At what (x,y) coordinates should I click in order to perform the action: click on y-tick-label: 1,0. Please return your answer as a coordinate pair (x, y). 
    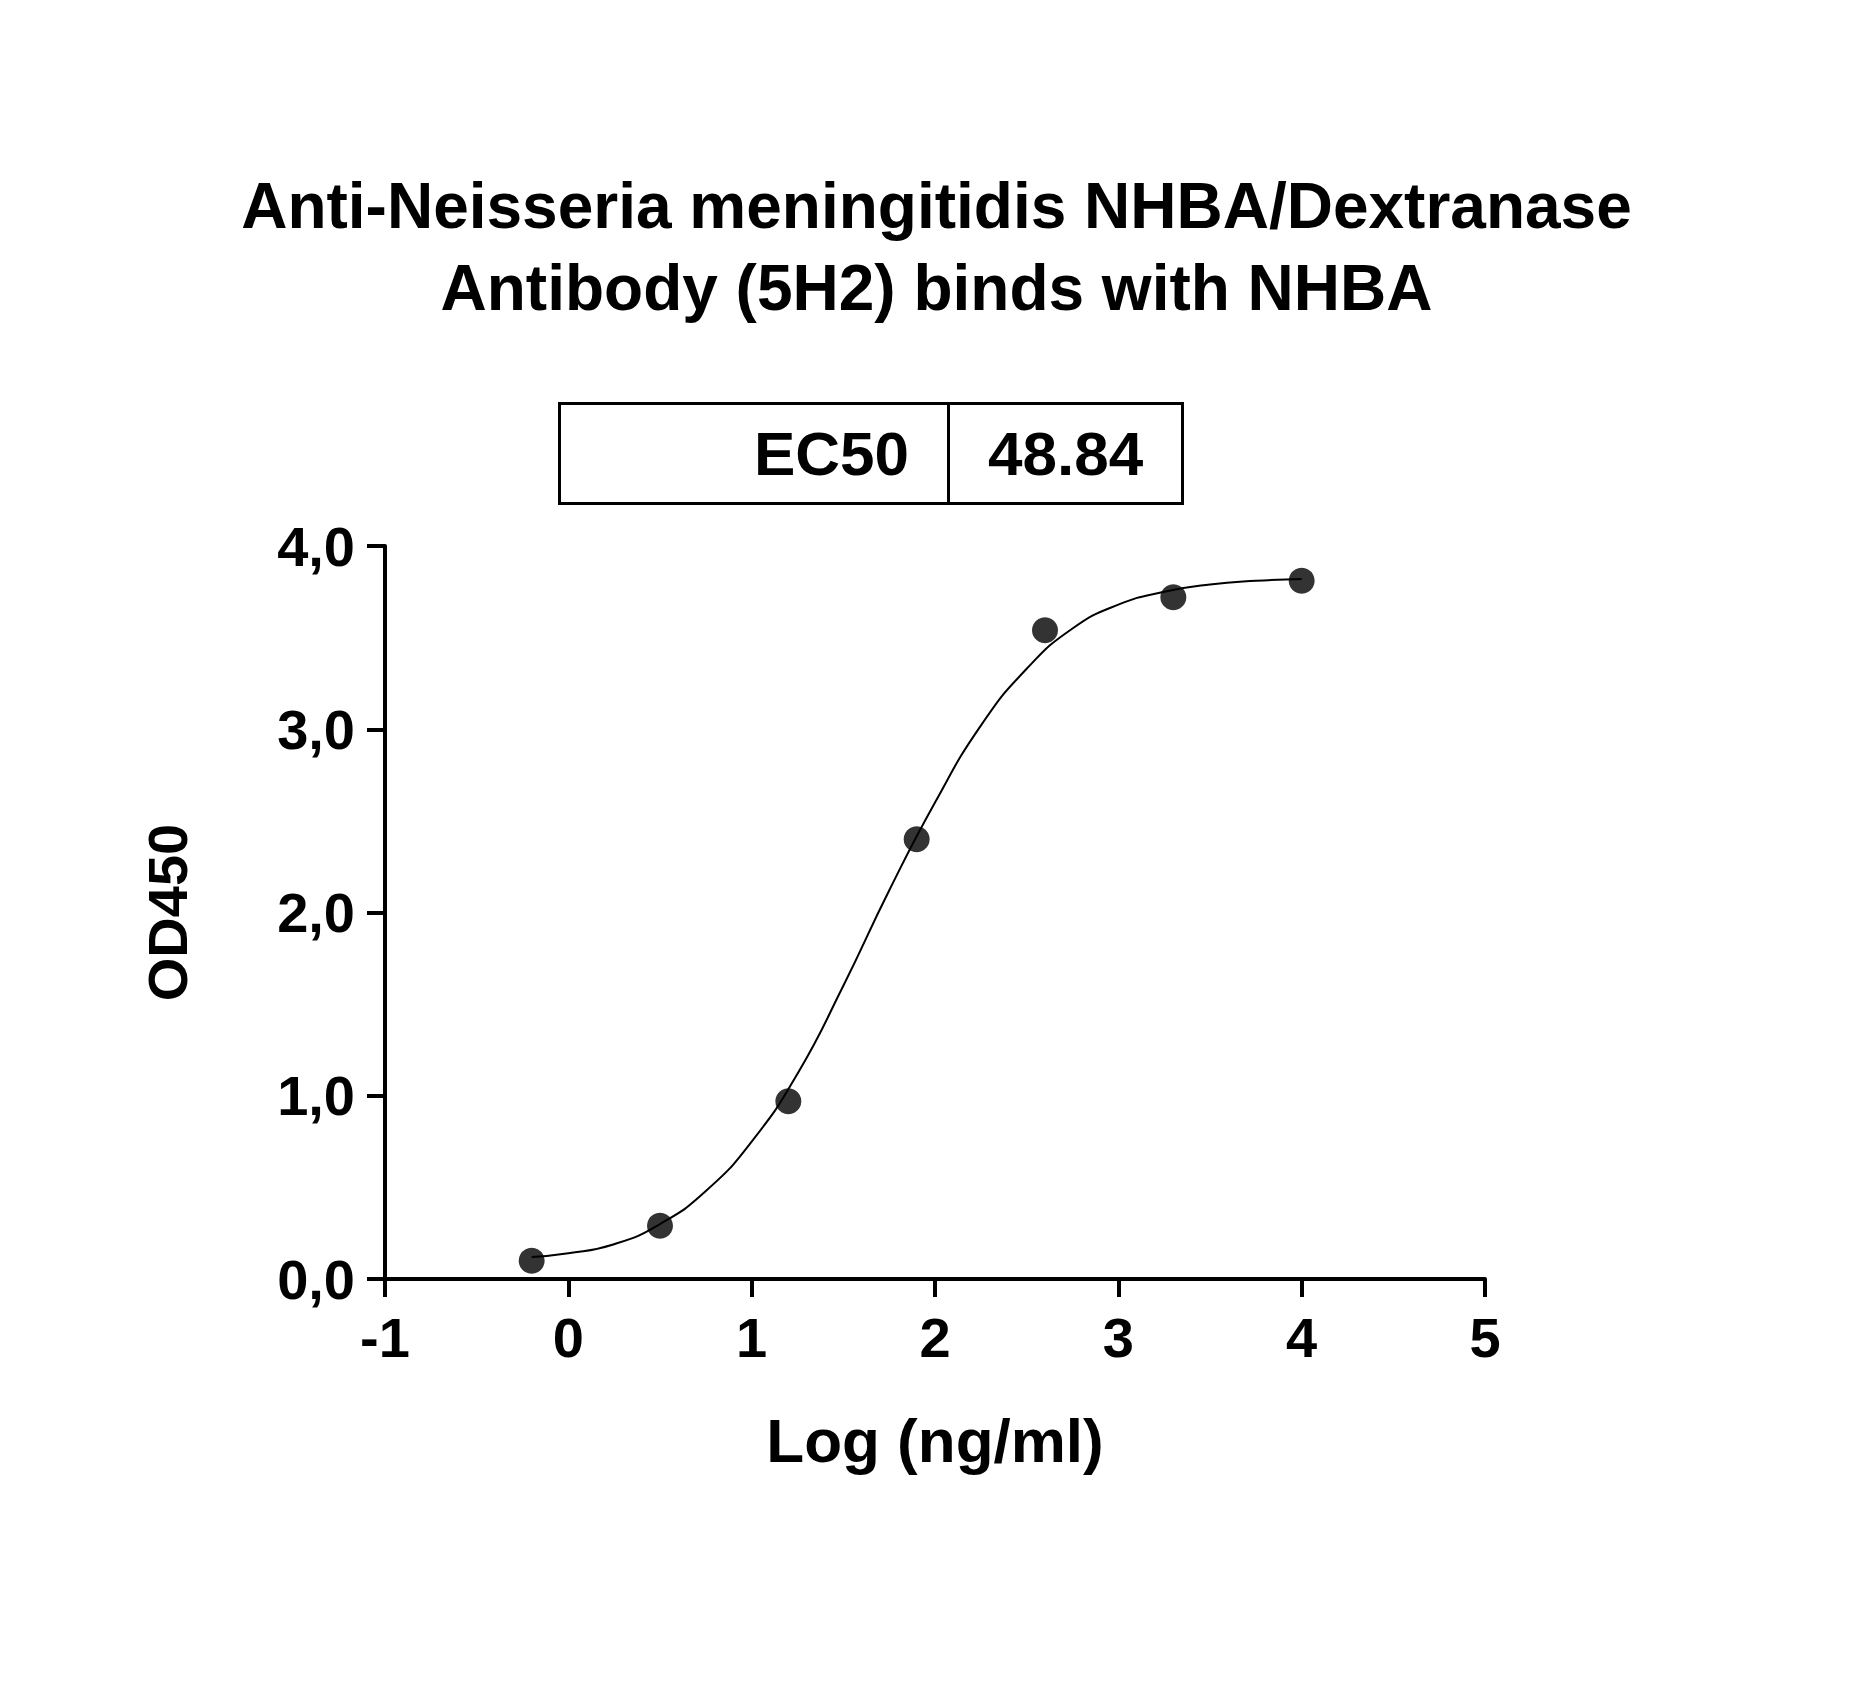
    Looking at the image, I should click on (316, 1096).